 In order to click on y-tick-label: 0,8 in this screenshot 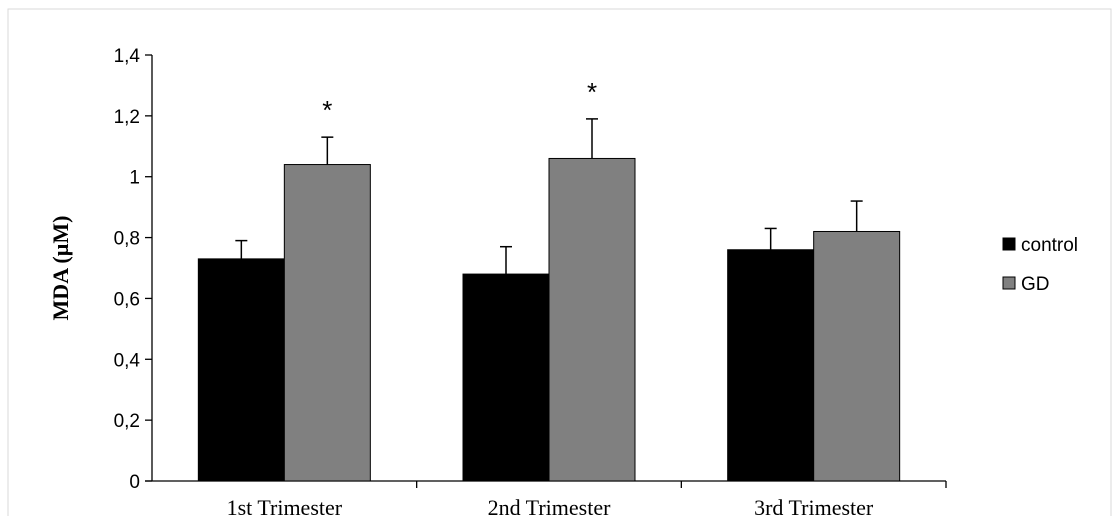, I will do `click(127, 239)`.